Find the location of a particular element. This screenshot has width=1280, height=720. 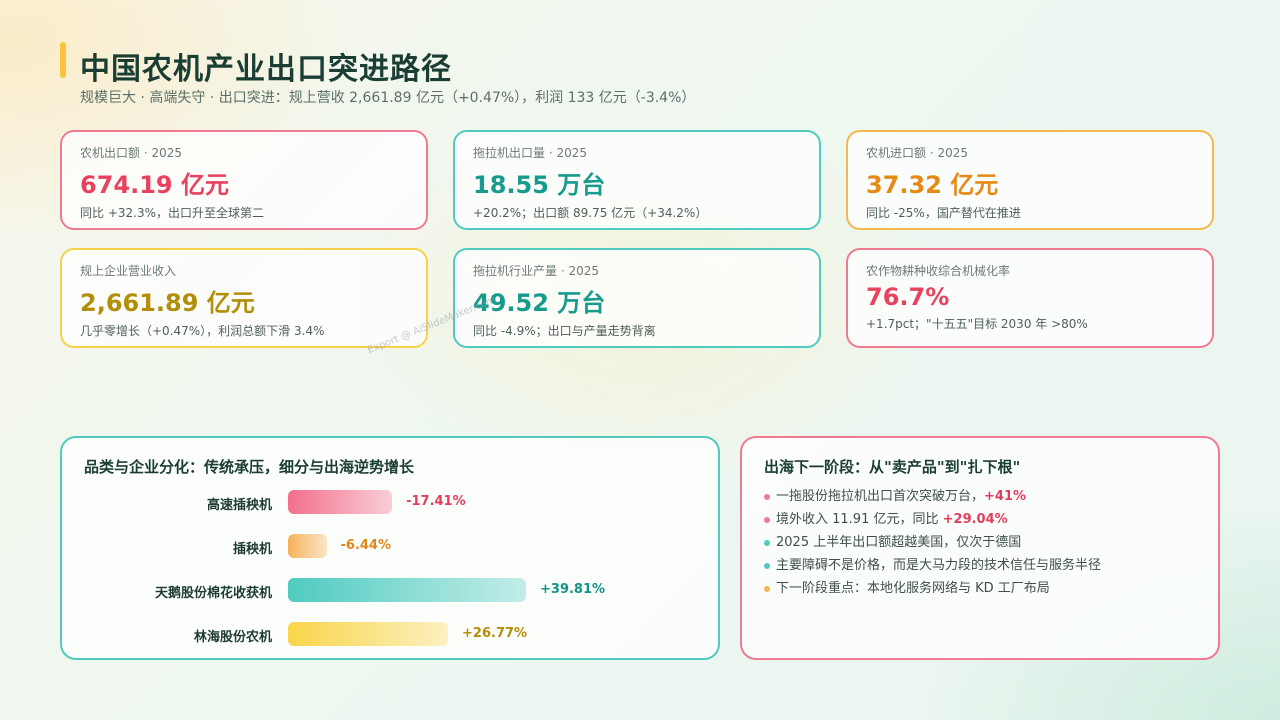

growth-panel-title: 品类与企业分化：传统承压，细分与出海逆势增长 is located at coordinates (249, 467).